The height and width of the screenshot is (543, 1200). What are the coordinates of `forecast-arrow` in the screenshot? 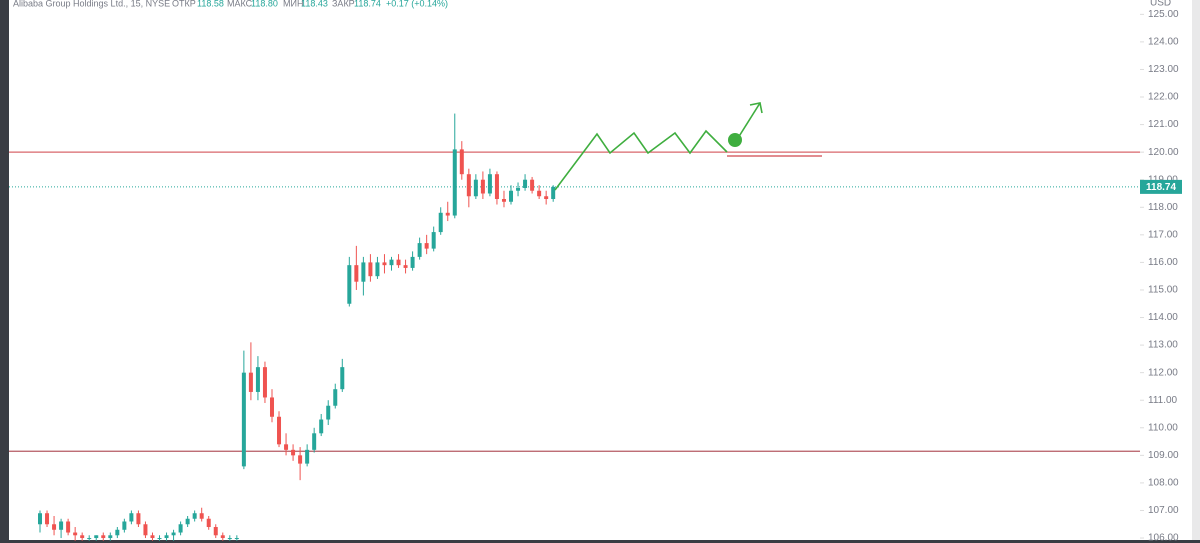 It's located at (749, 120).